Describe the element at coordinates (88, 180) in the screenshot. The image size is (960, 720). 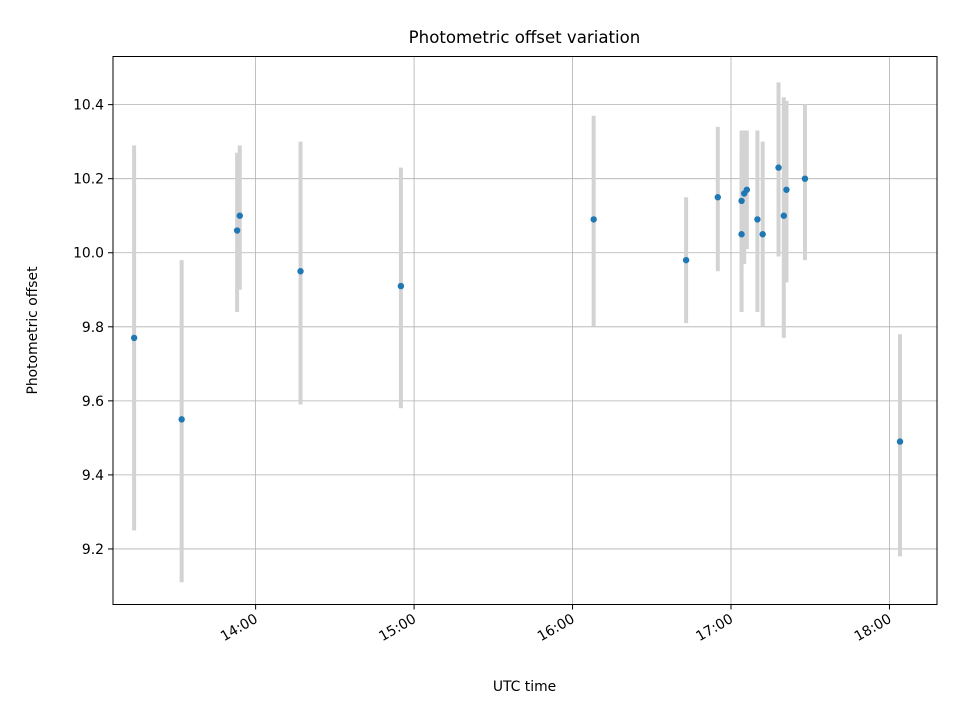
I see `y-tick-label: 10.2` at that location.